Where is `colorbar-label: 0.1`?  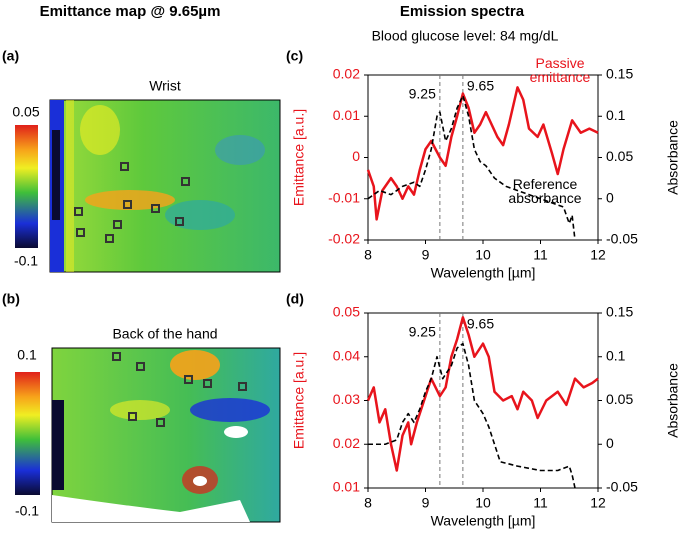
colorbar-label: 0.1 is located at coordinates (27, 355).